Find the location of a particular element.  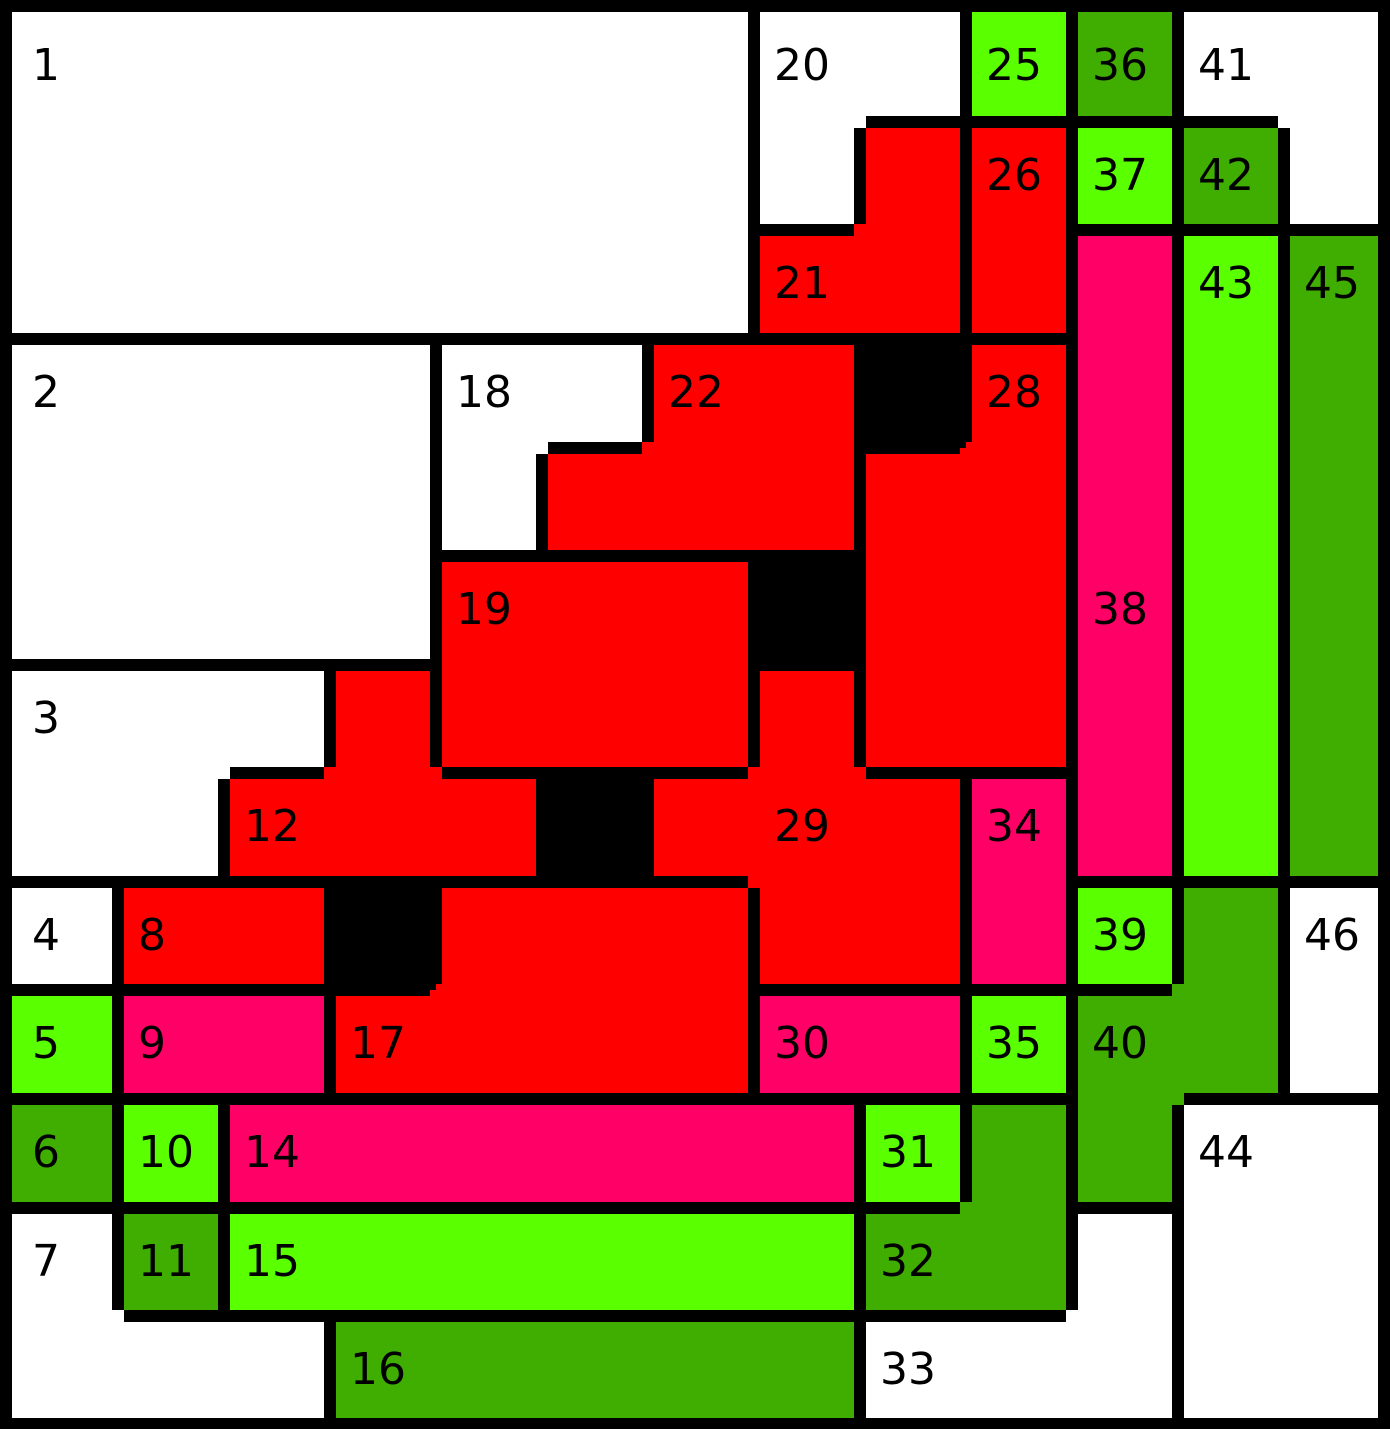

region-35-number: 35 is located at coordinates (1014, 1043).